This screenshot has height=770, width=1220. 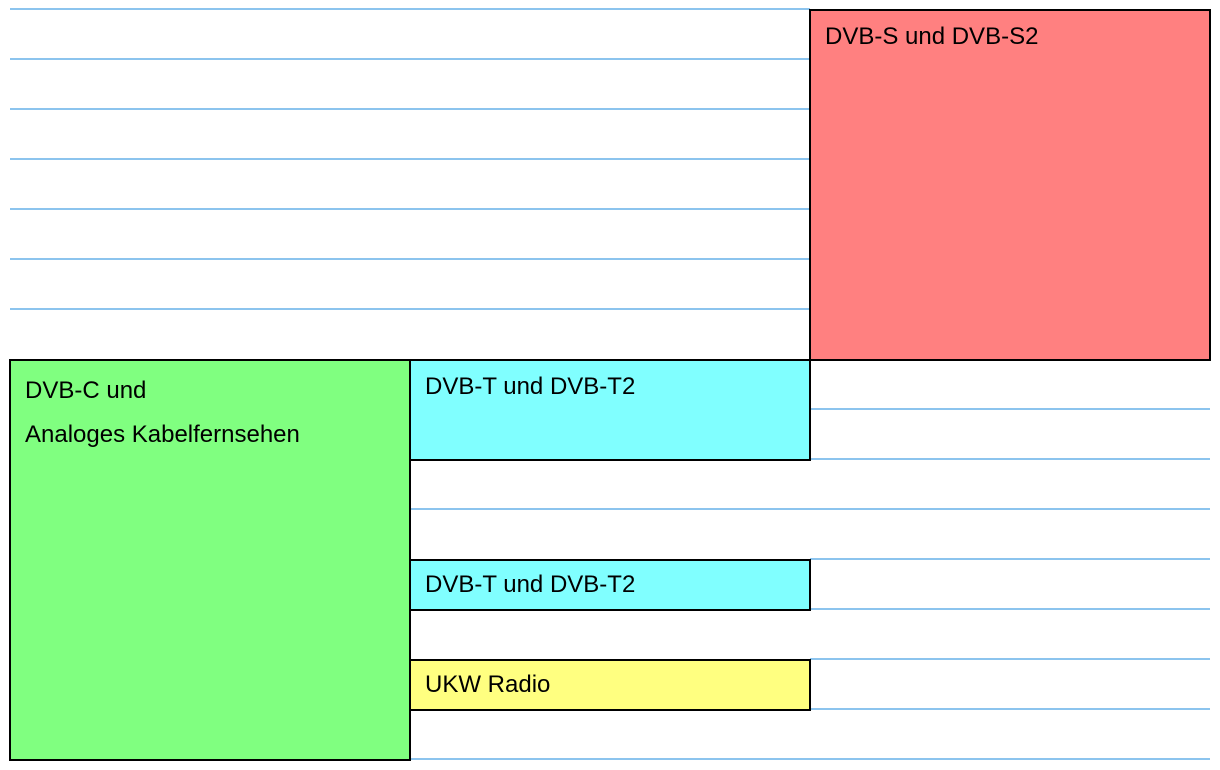 What do you see at coordinates (932, 36) in the screenshot?
I see `block-dvb-s-label: DVB-S und DVB-S2` at bounding box center [932, 36].